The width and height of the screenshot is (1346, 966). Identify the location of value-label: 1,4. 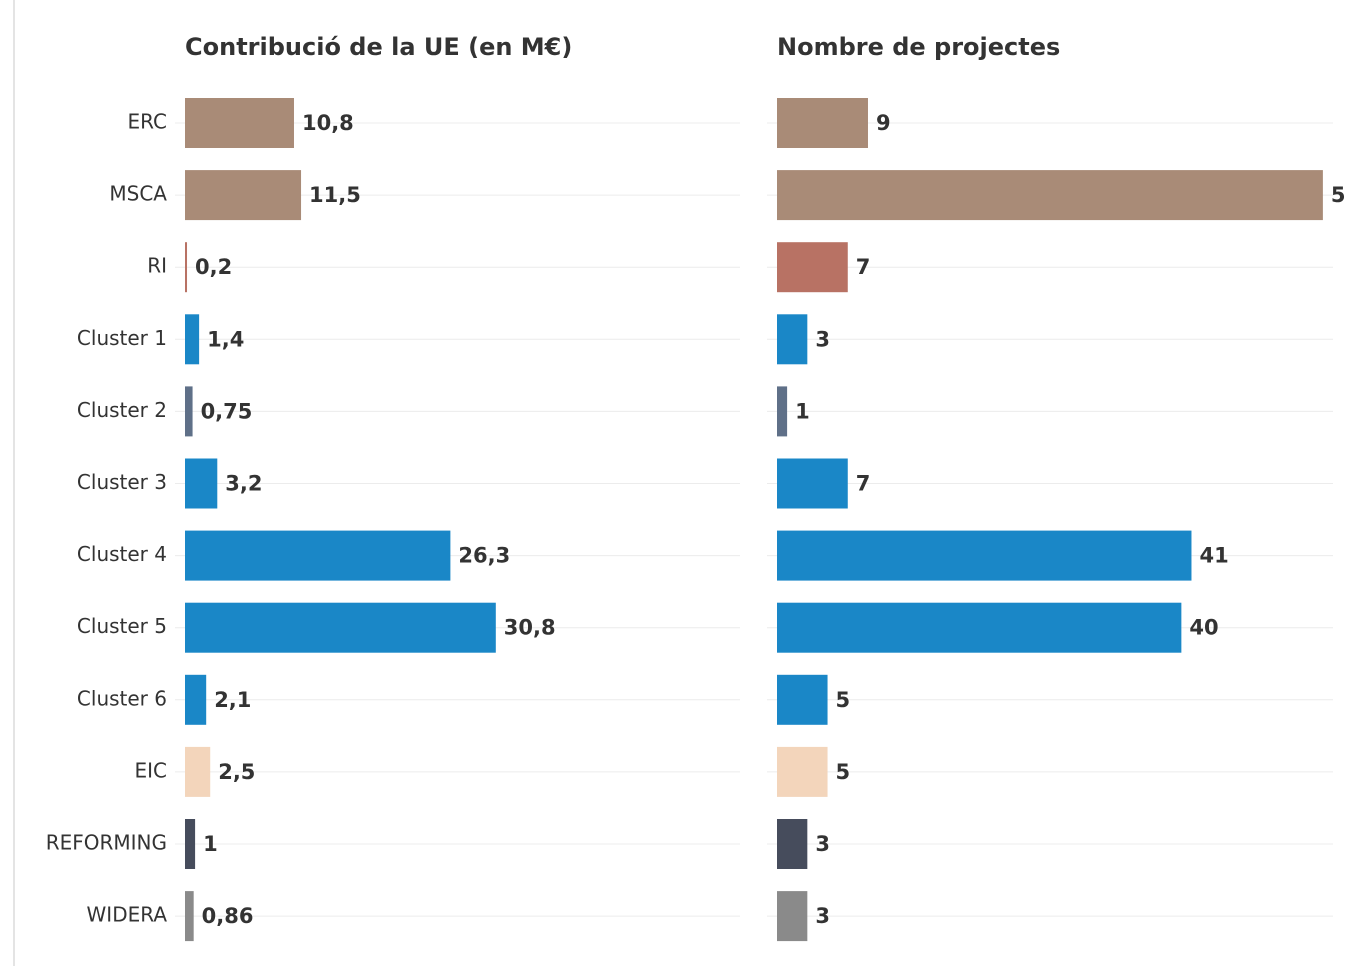
(225, 339).